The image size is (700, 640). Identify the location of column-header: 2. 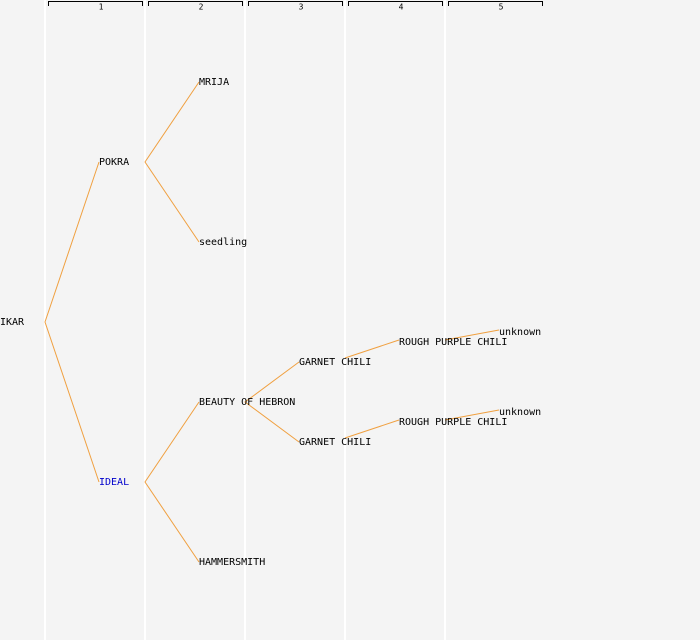
(201, 7).